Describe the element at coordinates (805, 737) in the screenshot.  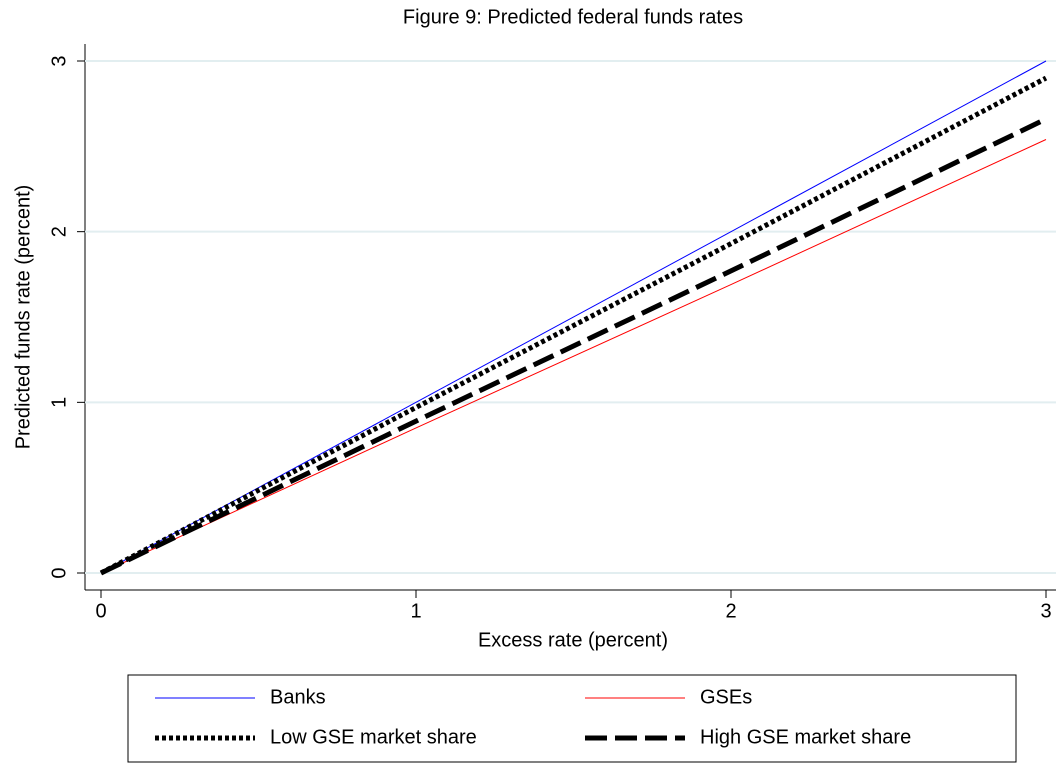
I see `legend-label: High GSE market share` at that location.